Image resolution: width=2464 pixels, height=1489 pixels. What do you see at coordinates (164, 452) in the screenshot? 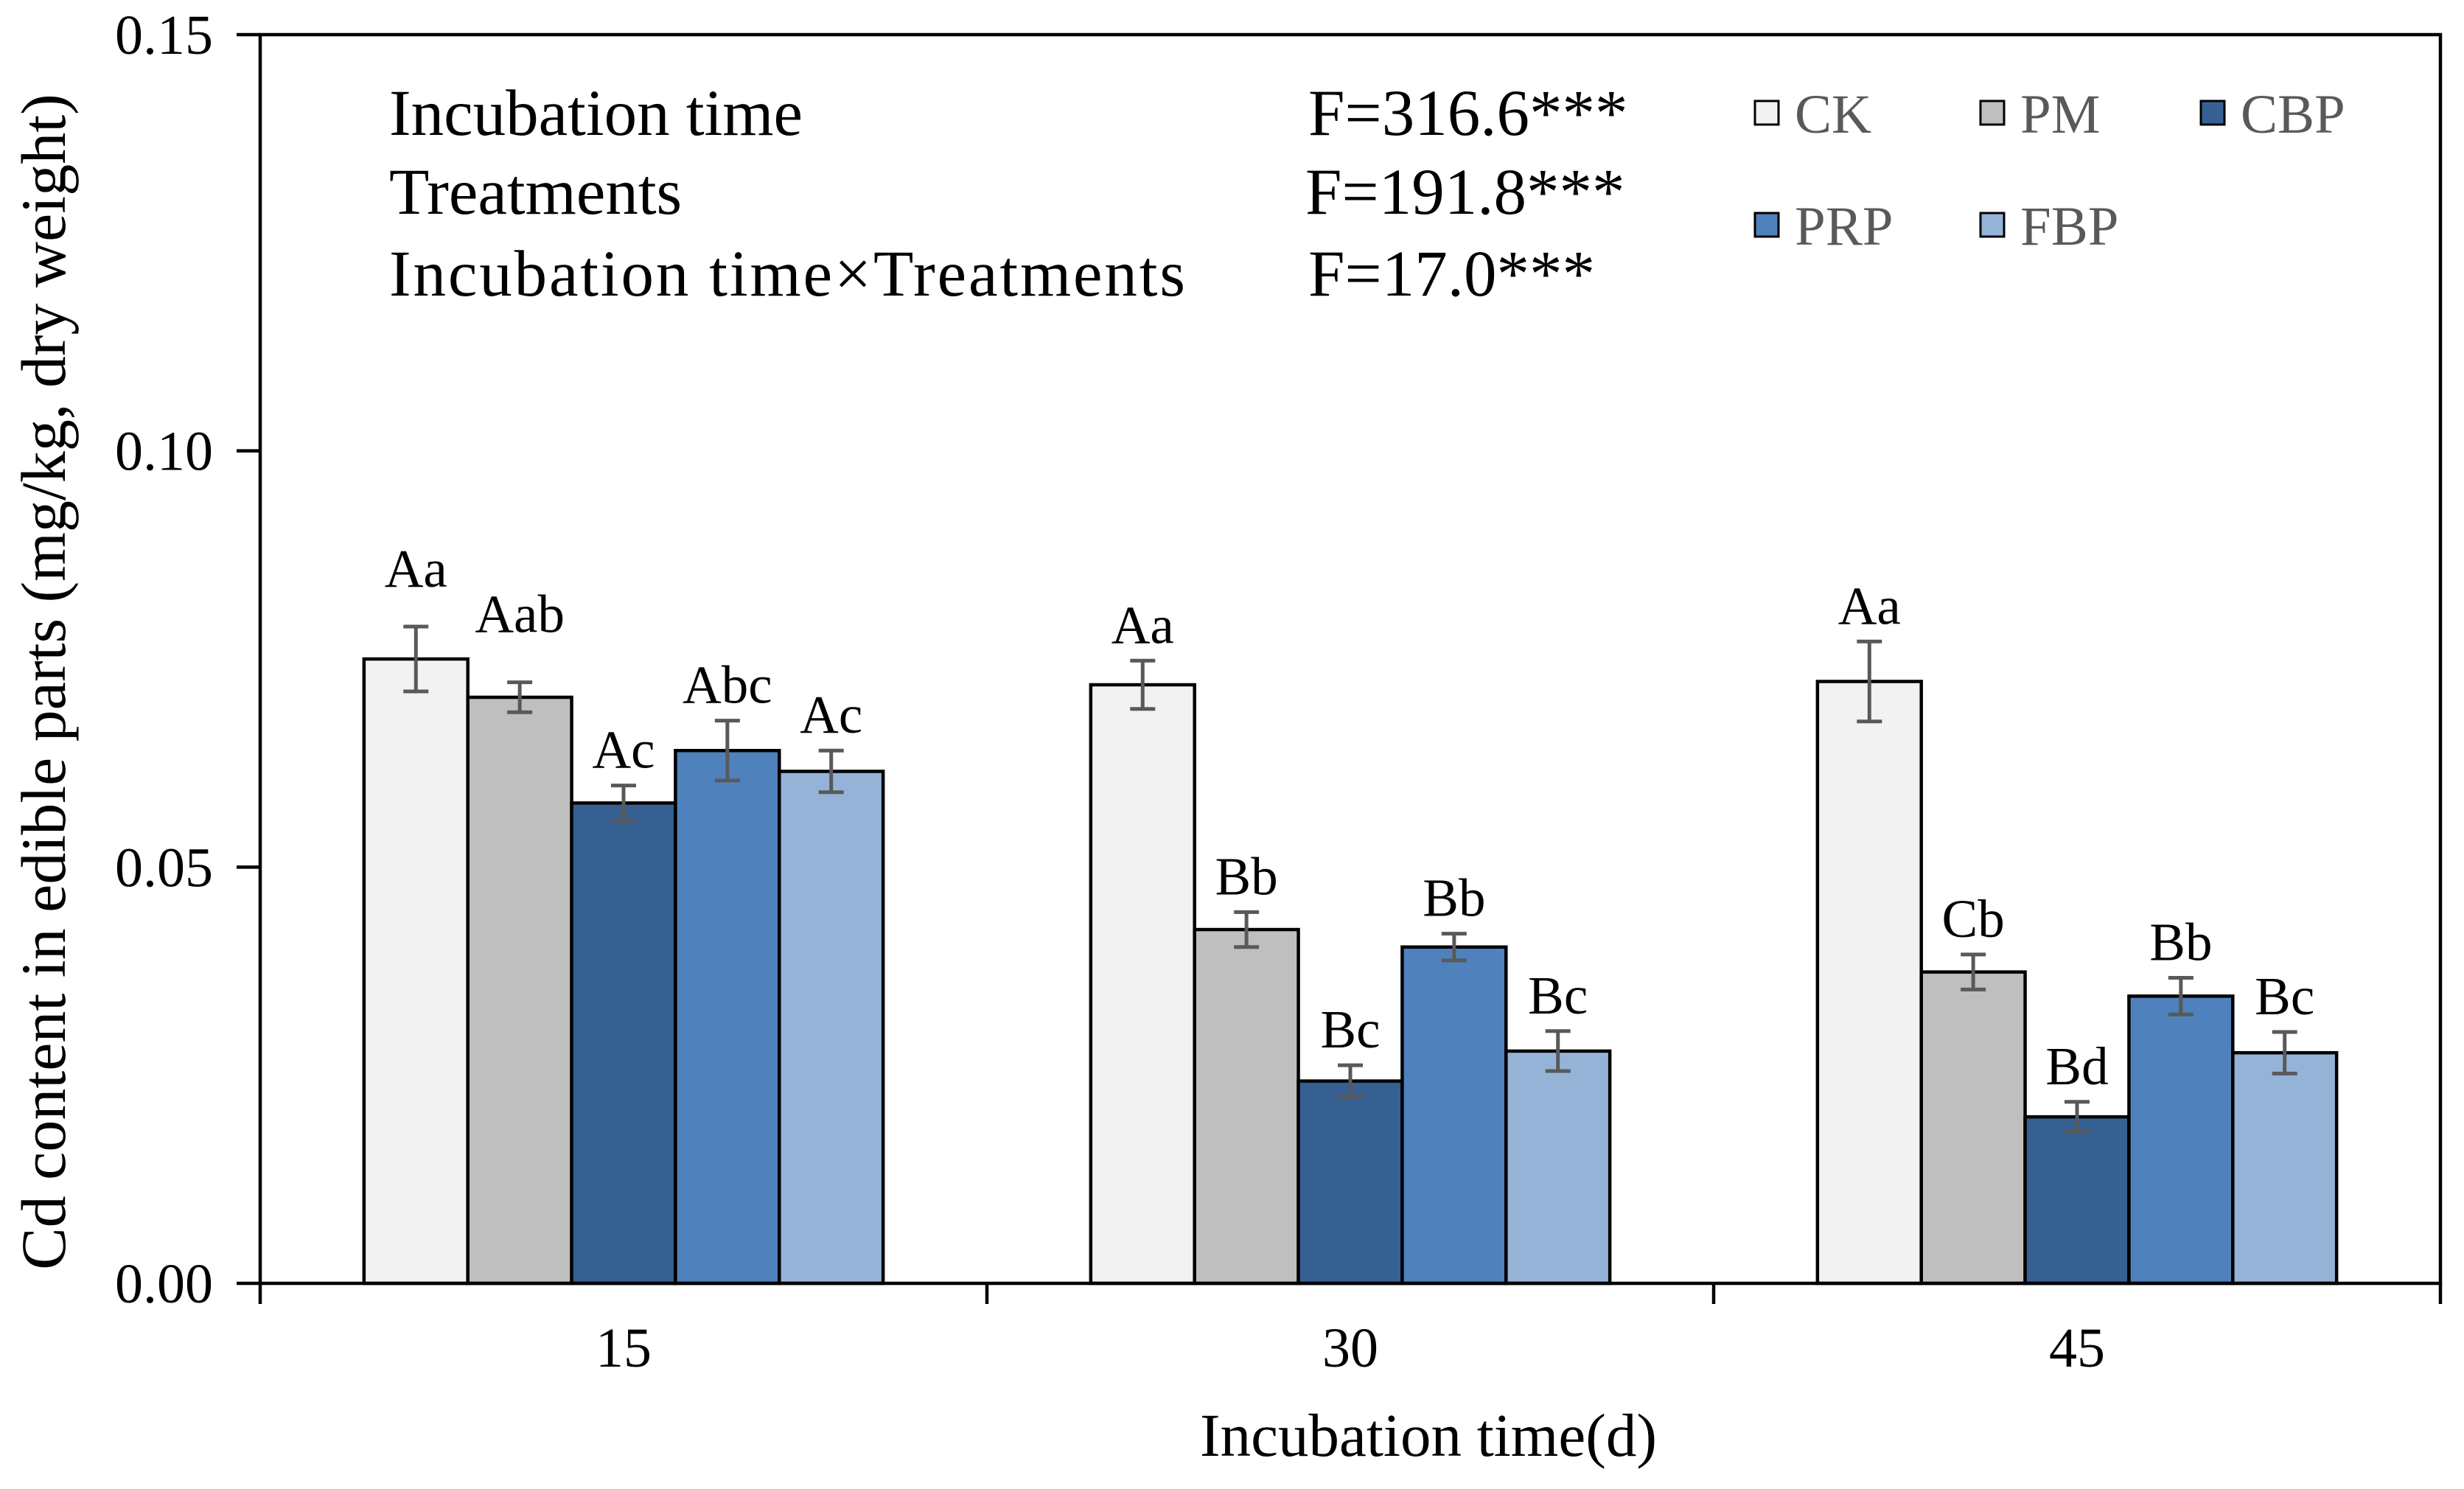
I see `y-tick-label: 0.10` at bounding box center [164, 452].